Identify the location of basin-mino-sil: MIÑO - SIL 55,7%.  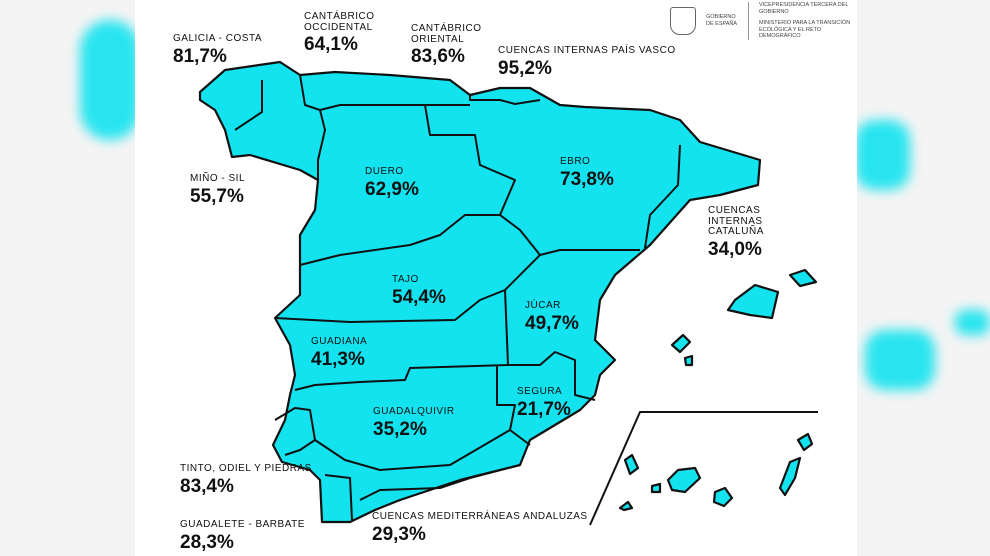
(218, 190).